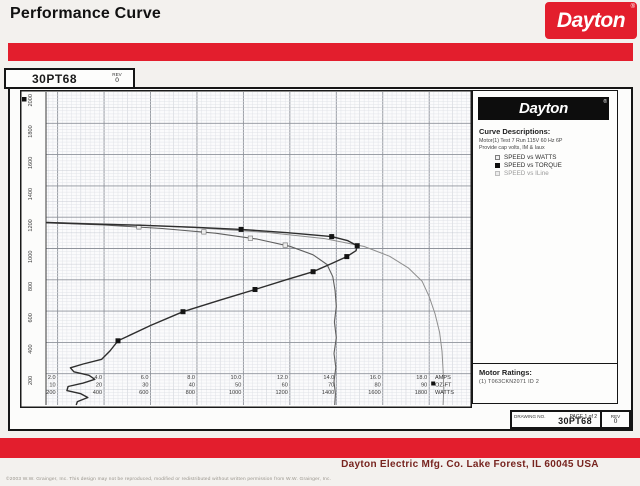 The image size is (640, 486). I want to click on panel-separator, so click(545, 363).